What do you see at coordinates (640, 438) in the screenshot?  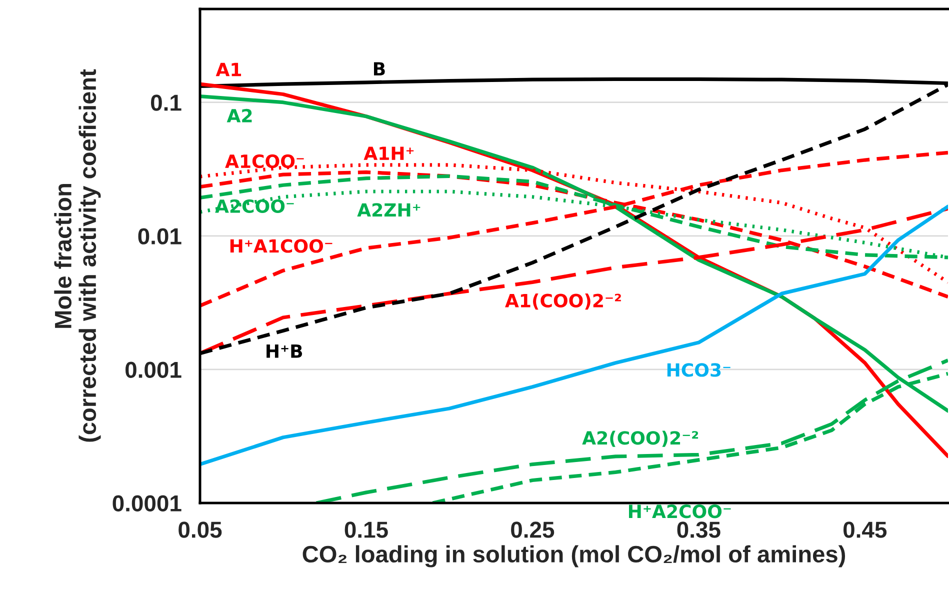 I see `series-label: A2(COO)2⁻²` at bounding box center [640, 438].